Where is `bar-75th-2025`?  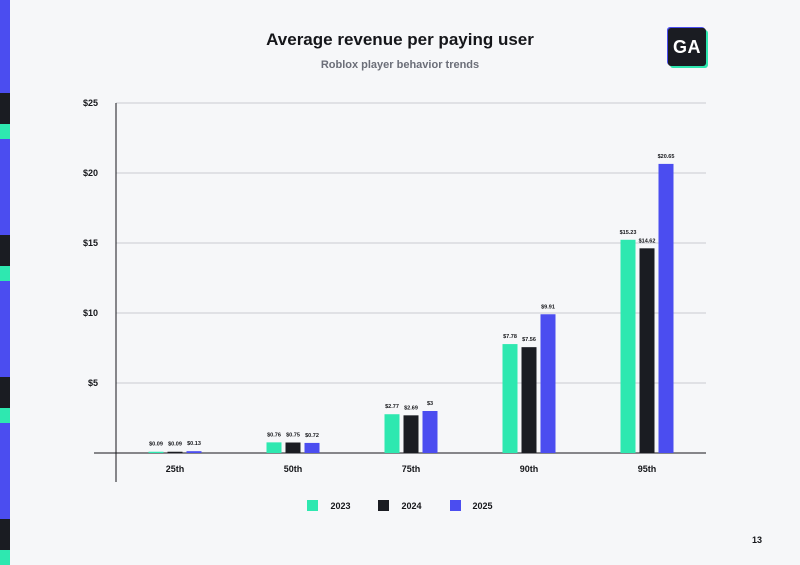 bar-75th-2025 is located at coordinates (430, 432).